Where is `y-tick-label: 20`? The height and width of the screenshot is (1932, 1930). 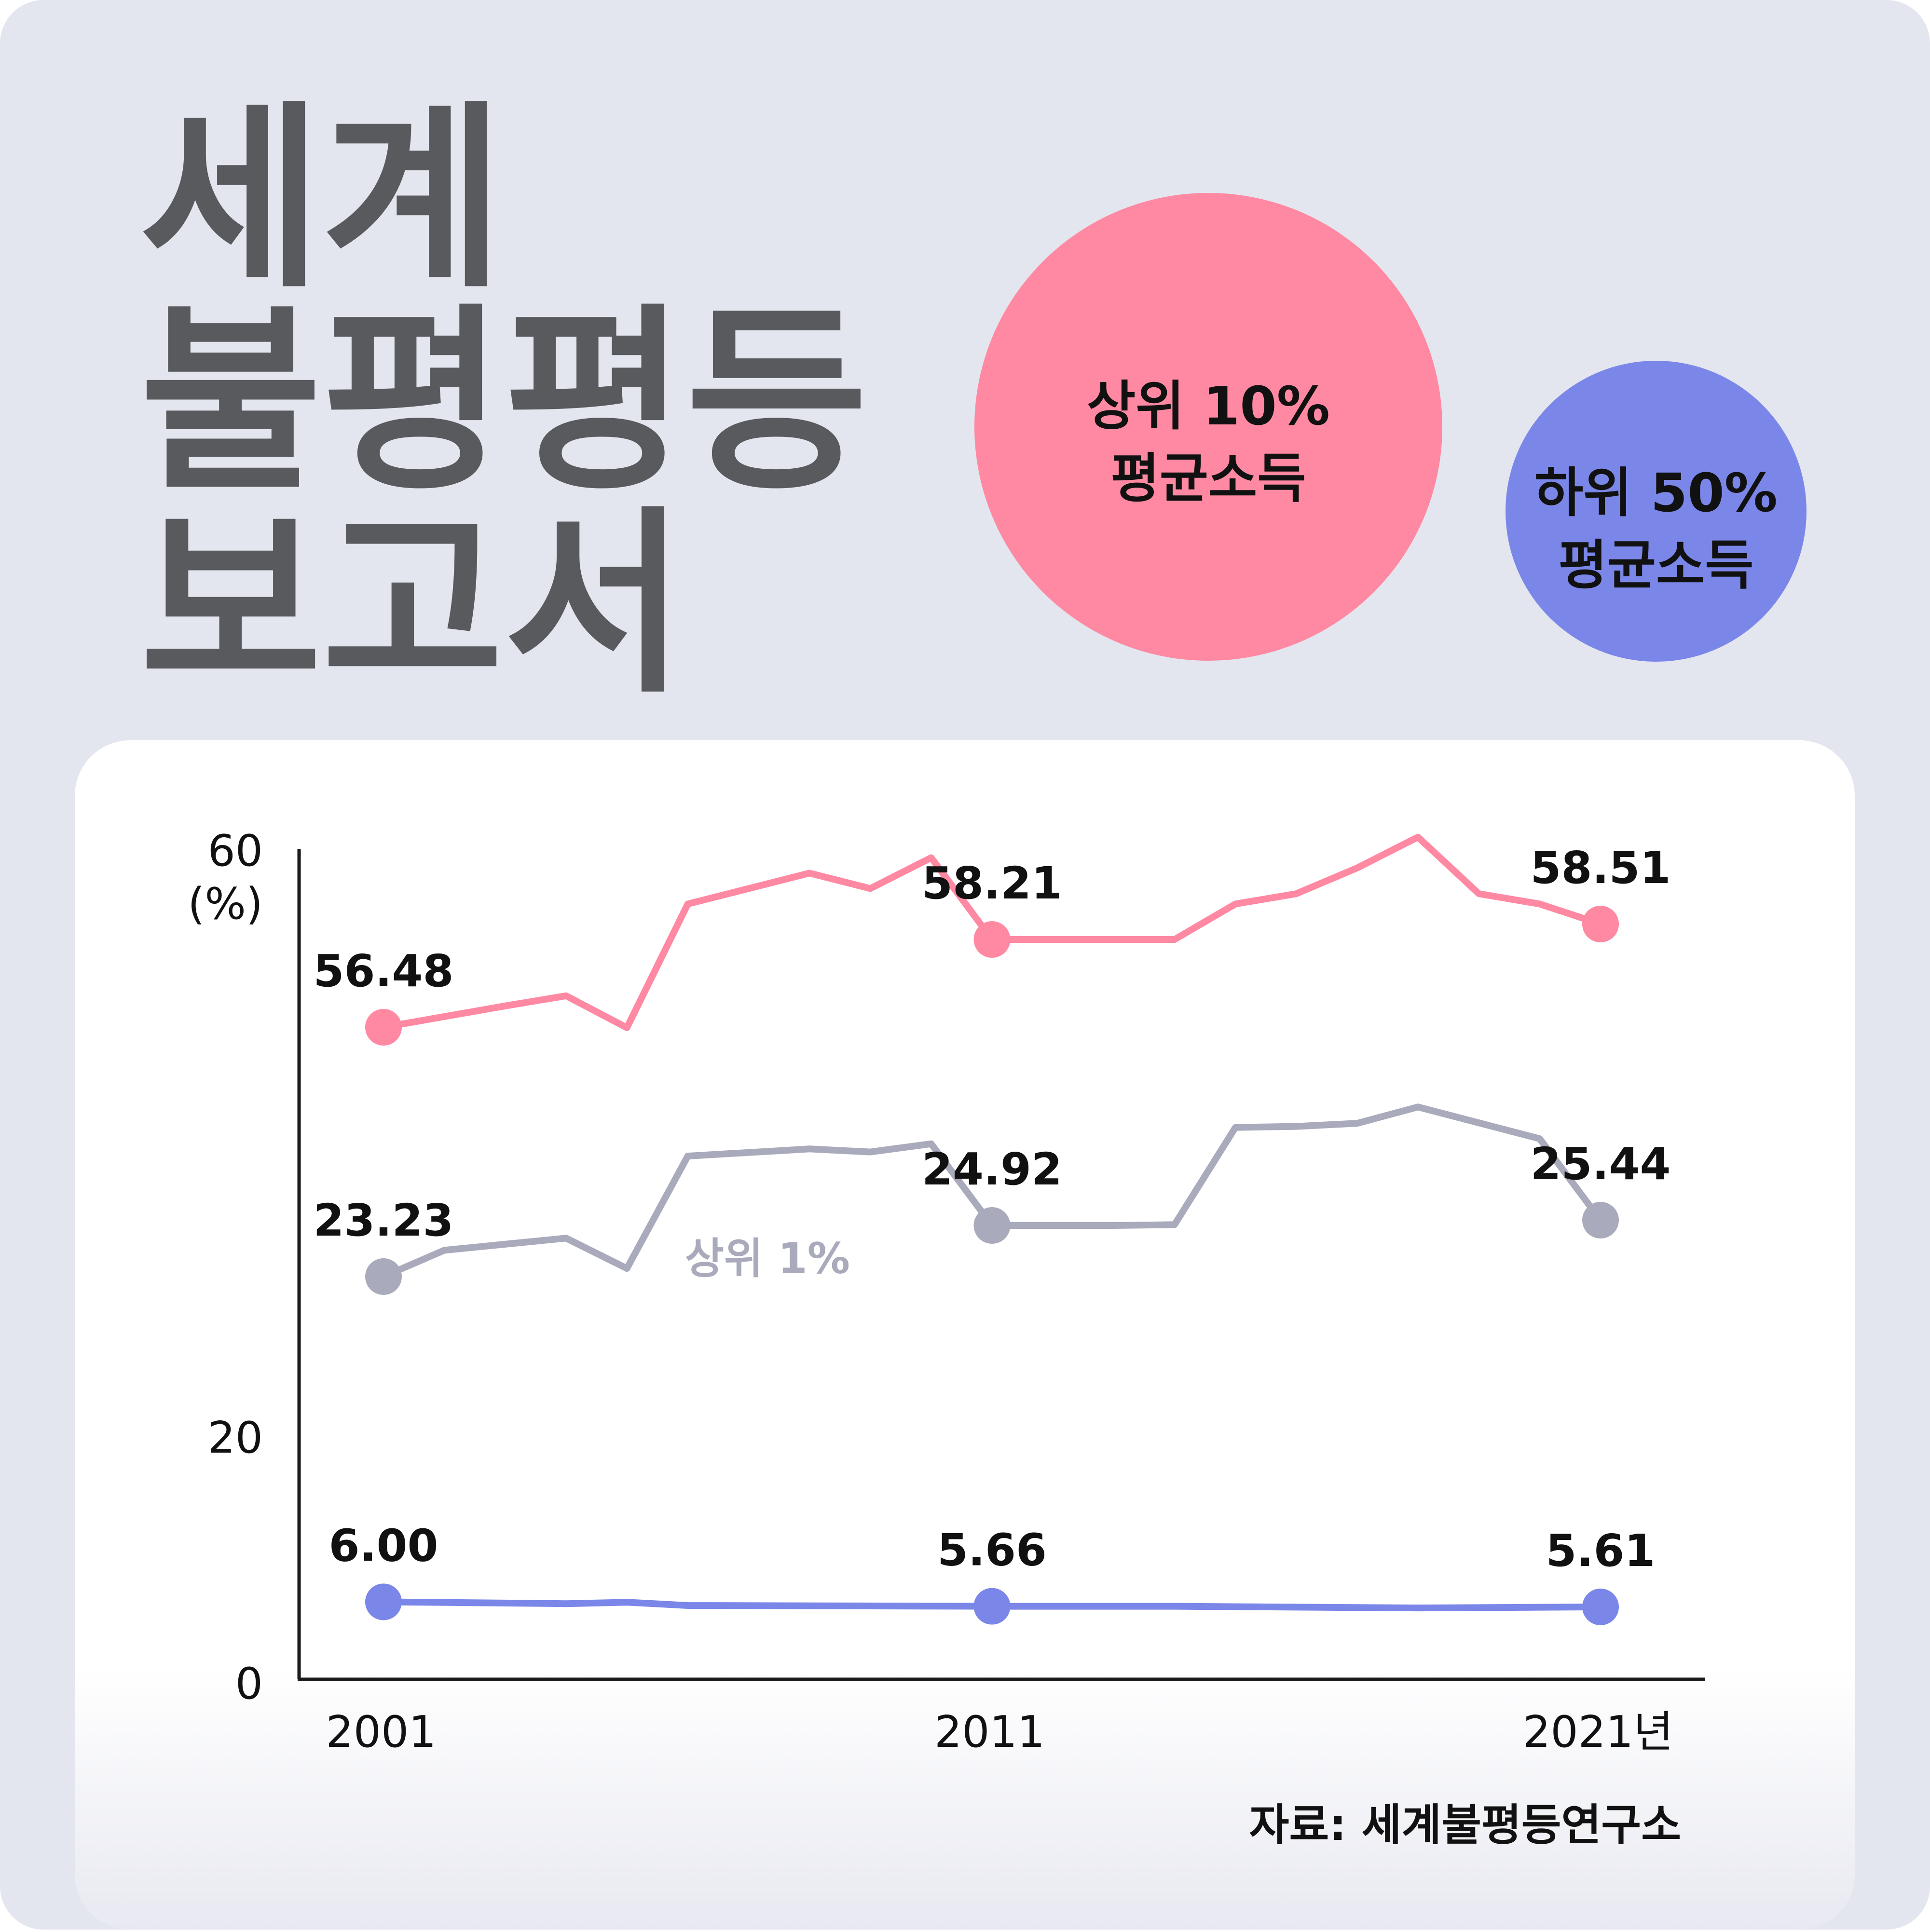 y-tick-label: 20 is located at coordinates (235, 1438).